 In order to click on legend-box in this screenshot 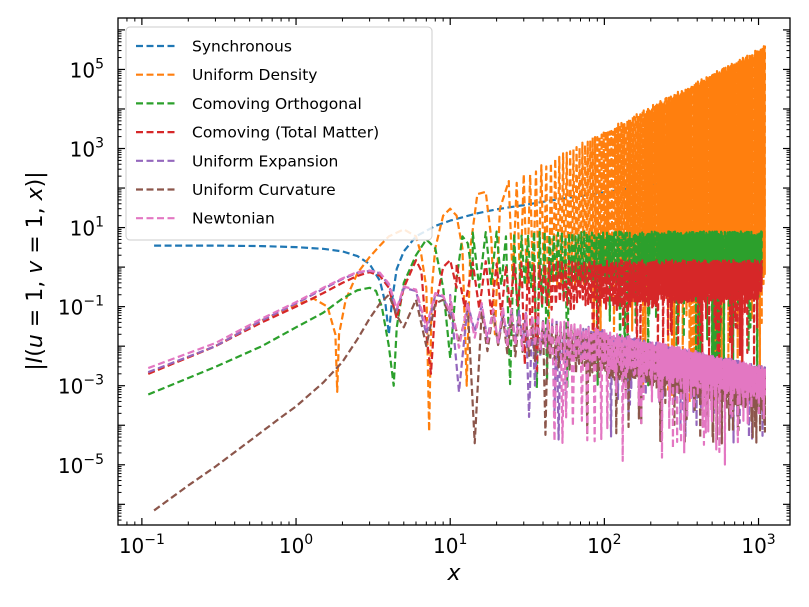, I will do `click(279, 133)`.